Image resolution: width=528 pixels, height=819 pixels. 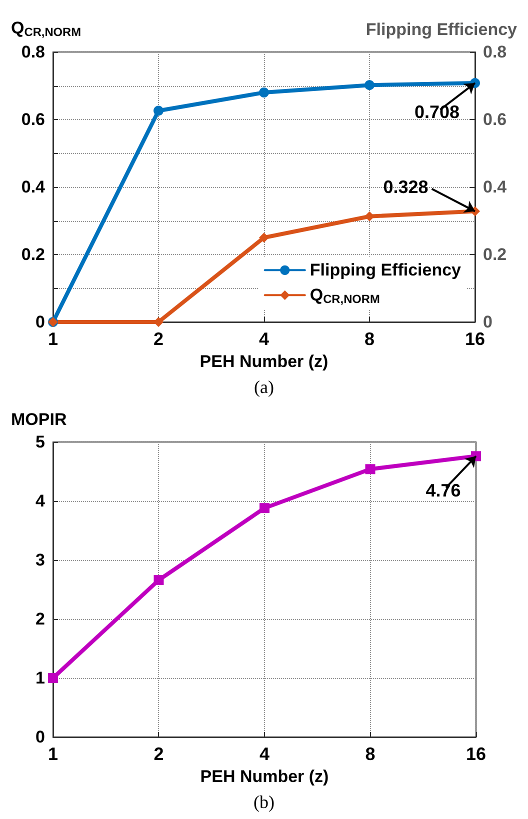 What do you see at coordinates (495, 119) in the screenshot?
I see `y2-tick-label: 0.6` at bounding box center [495, 119].